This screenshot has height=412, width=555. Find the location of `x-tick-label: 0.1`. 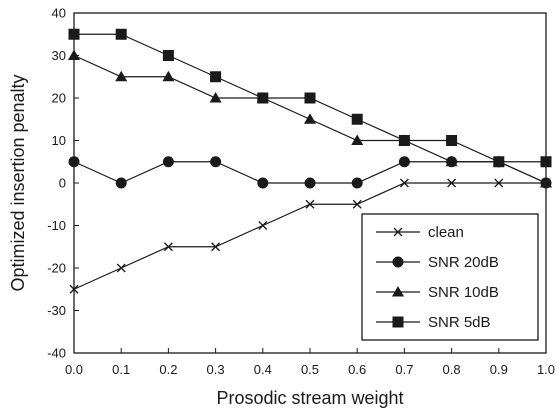

x-tick-label: 0.1 is located at coordinates (121, 369).